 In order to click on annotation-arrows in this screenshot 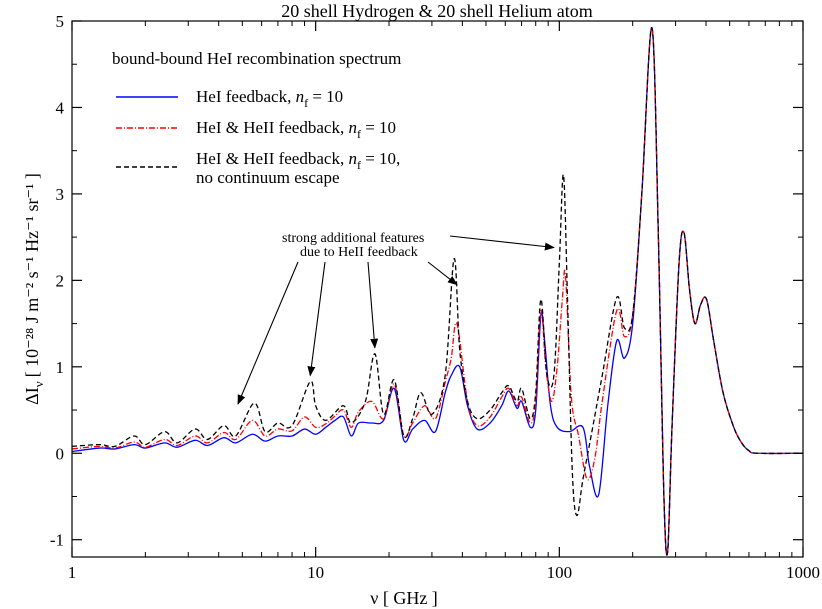, I will do `click(396, 320)`.